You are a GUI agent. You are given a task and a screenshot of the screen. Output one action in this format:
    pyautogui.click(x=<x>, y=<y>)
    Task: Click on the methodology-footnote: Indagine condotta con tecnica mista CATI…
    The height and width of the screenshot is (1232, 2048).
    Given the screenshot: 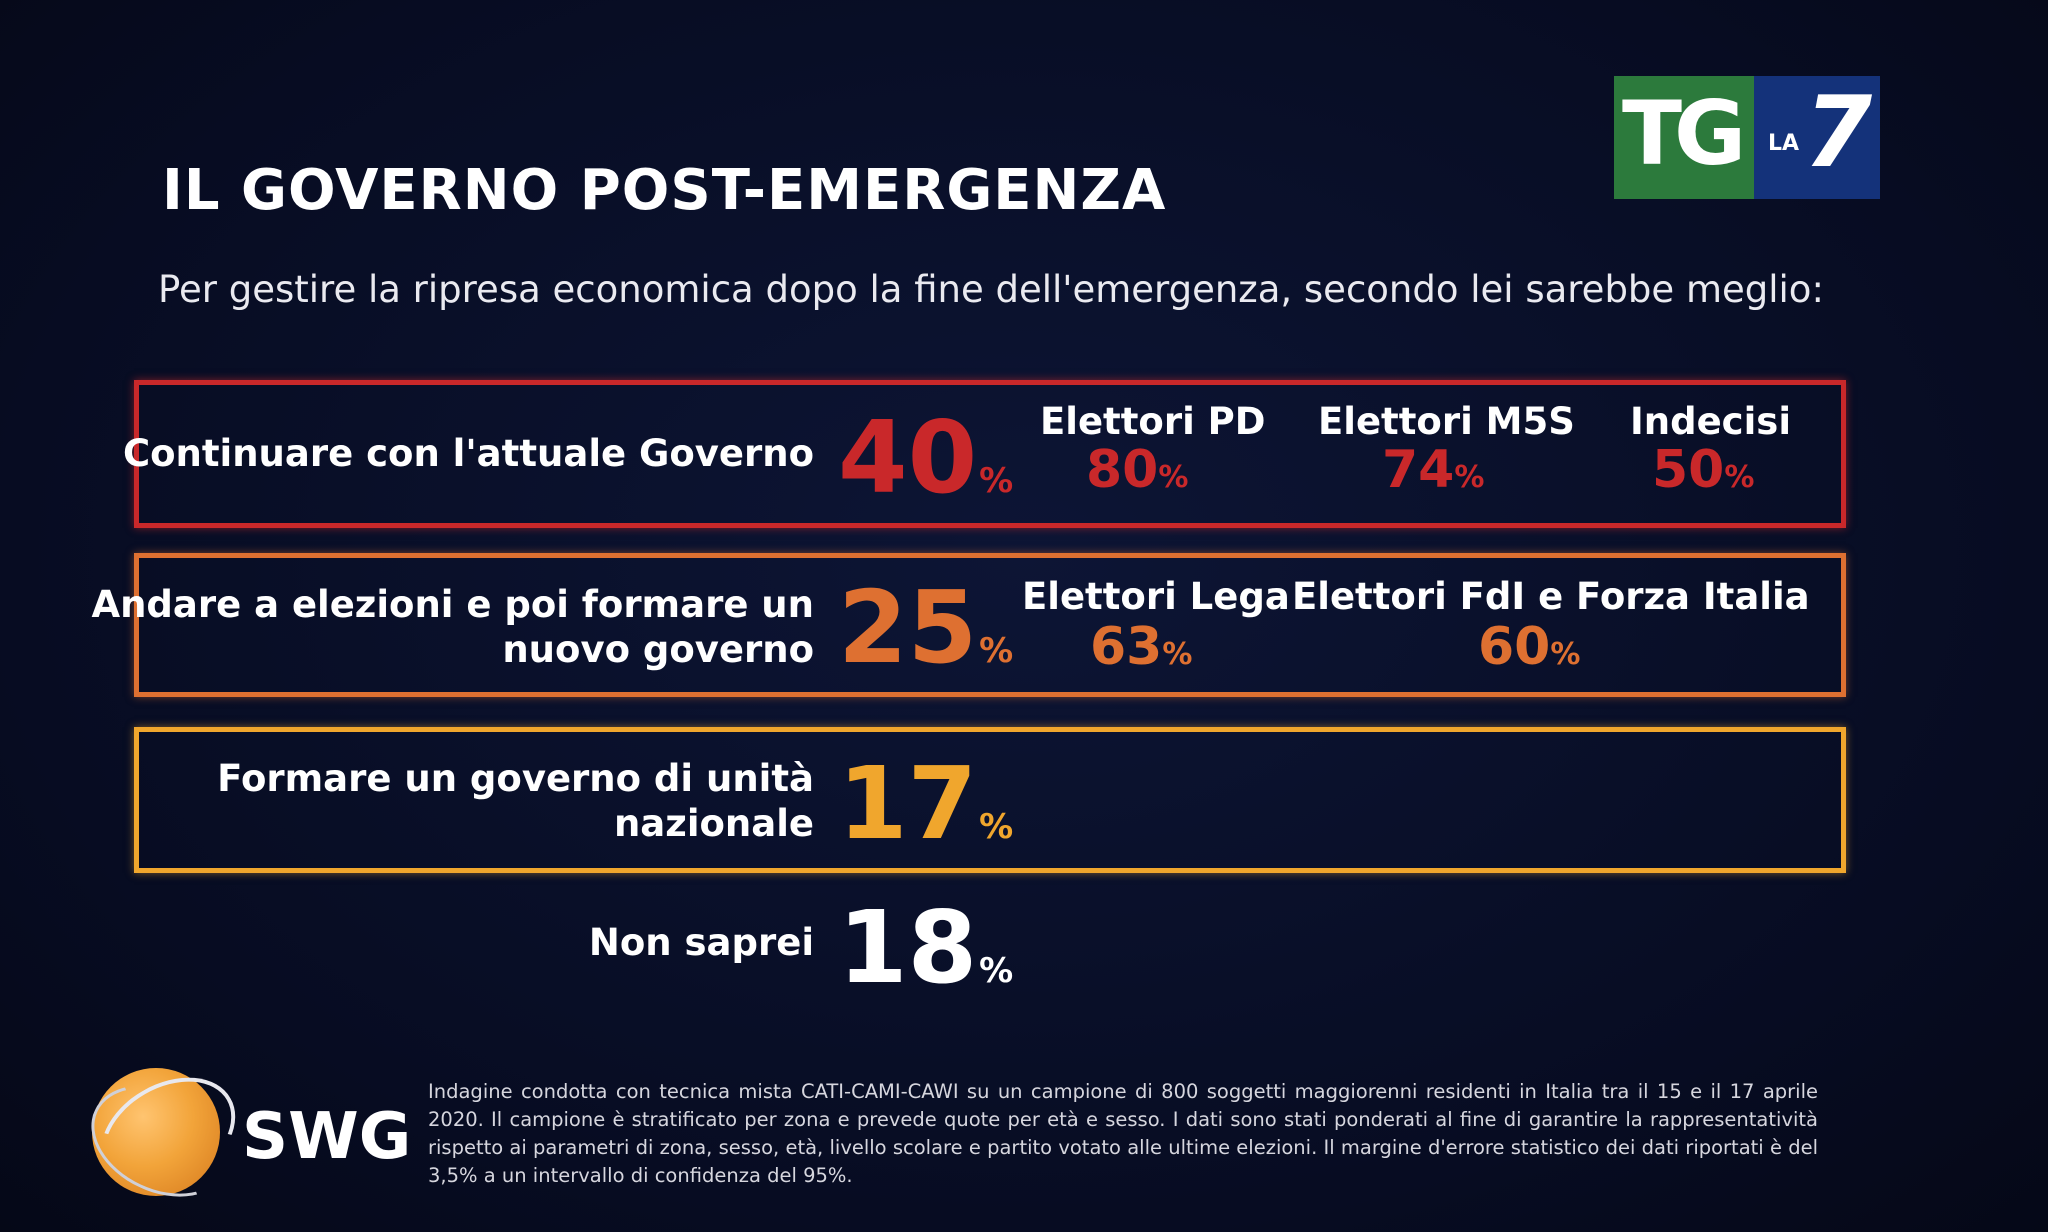 What is the action you would take?
    pyautogui.click(x=1123, y=1133)
    